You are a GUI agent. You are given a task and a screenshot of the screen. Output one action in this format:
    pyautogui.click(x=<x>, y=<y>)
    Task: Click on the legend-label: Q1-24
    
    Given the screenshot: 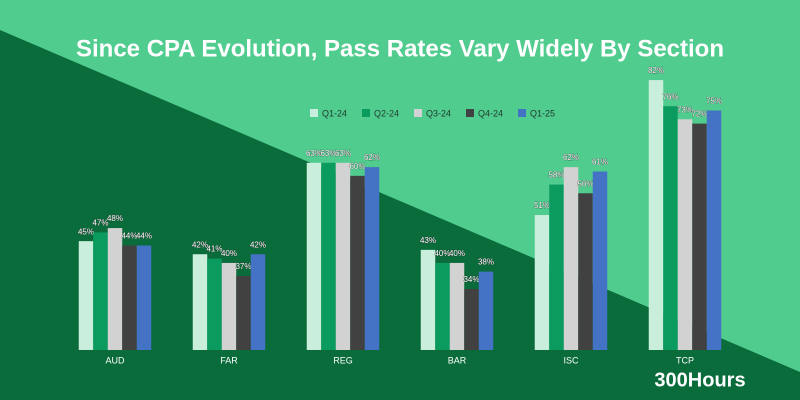 What is the action you would take?
    pyautogui.click(x=334, y=113)
    